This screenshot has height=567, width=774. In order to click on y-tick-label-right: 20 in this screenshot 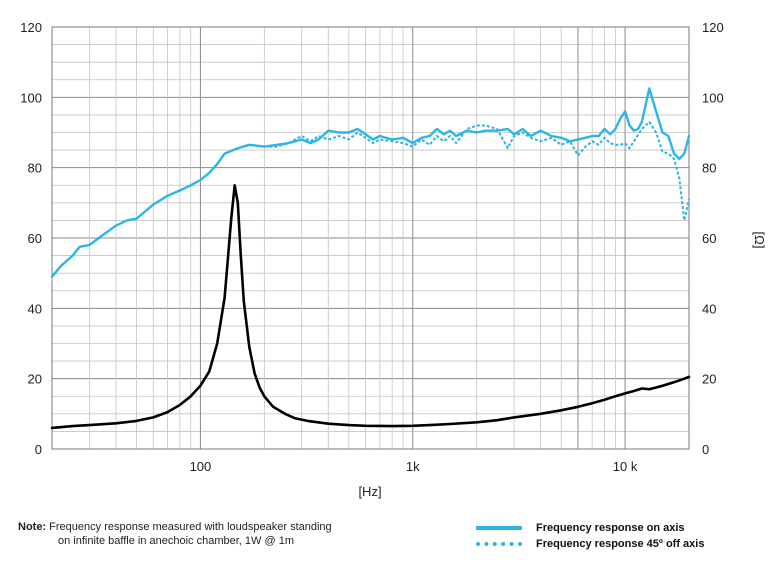, I will do `click(709, 379)`.